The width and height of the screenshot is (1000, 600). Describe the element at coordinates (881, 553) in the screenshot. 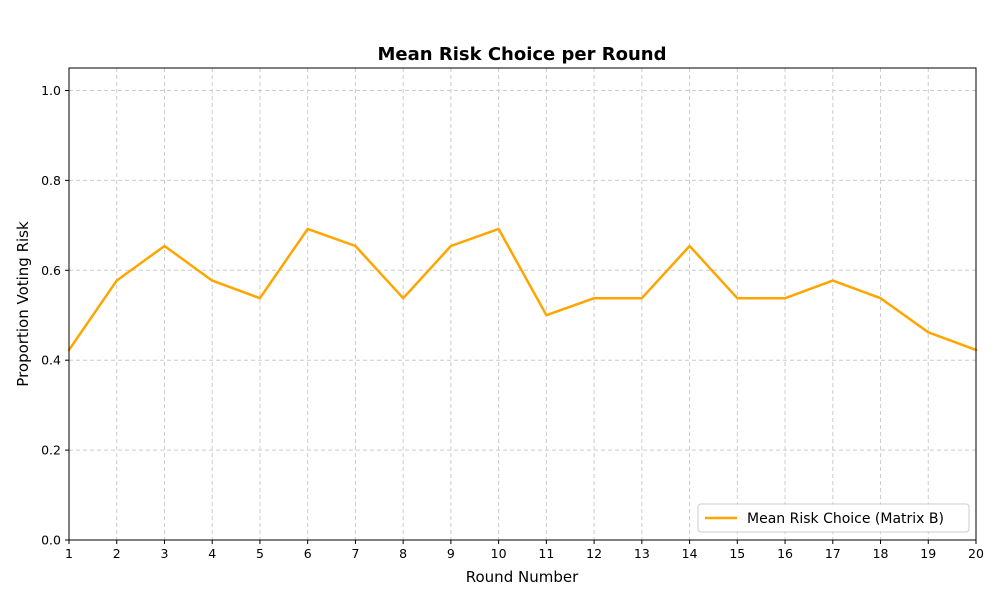

I see `x-tick-label: 18` at that location.